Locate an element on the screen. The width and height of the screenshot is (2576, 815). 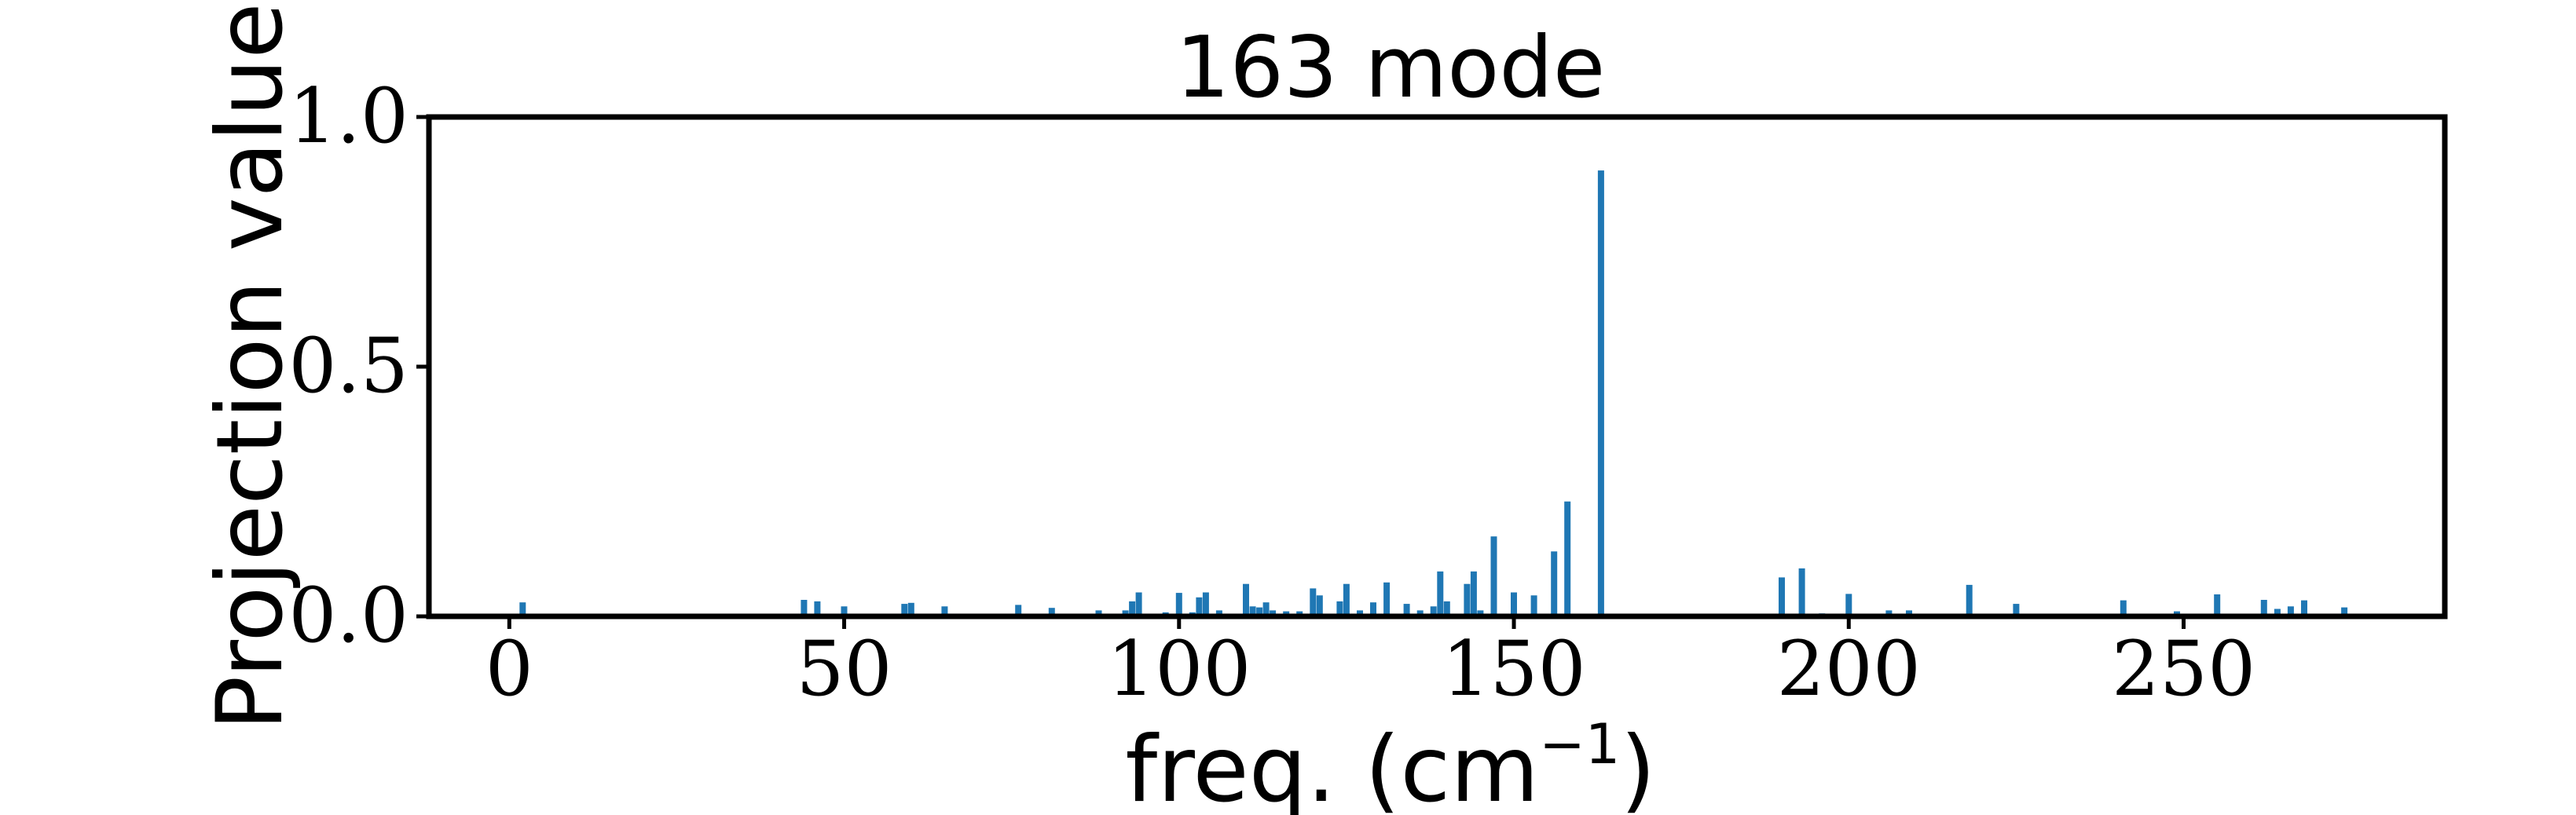
x-axis-label-suffix: ) is located at coordinates (1637, 766).